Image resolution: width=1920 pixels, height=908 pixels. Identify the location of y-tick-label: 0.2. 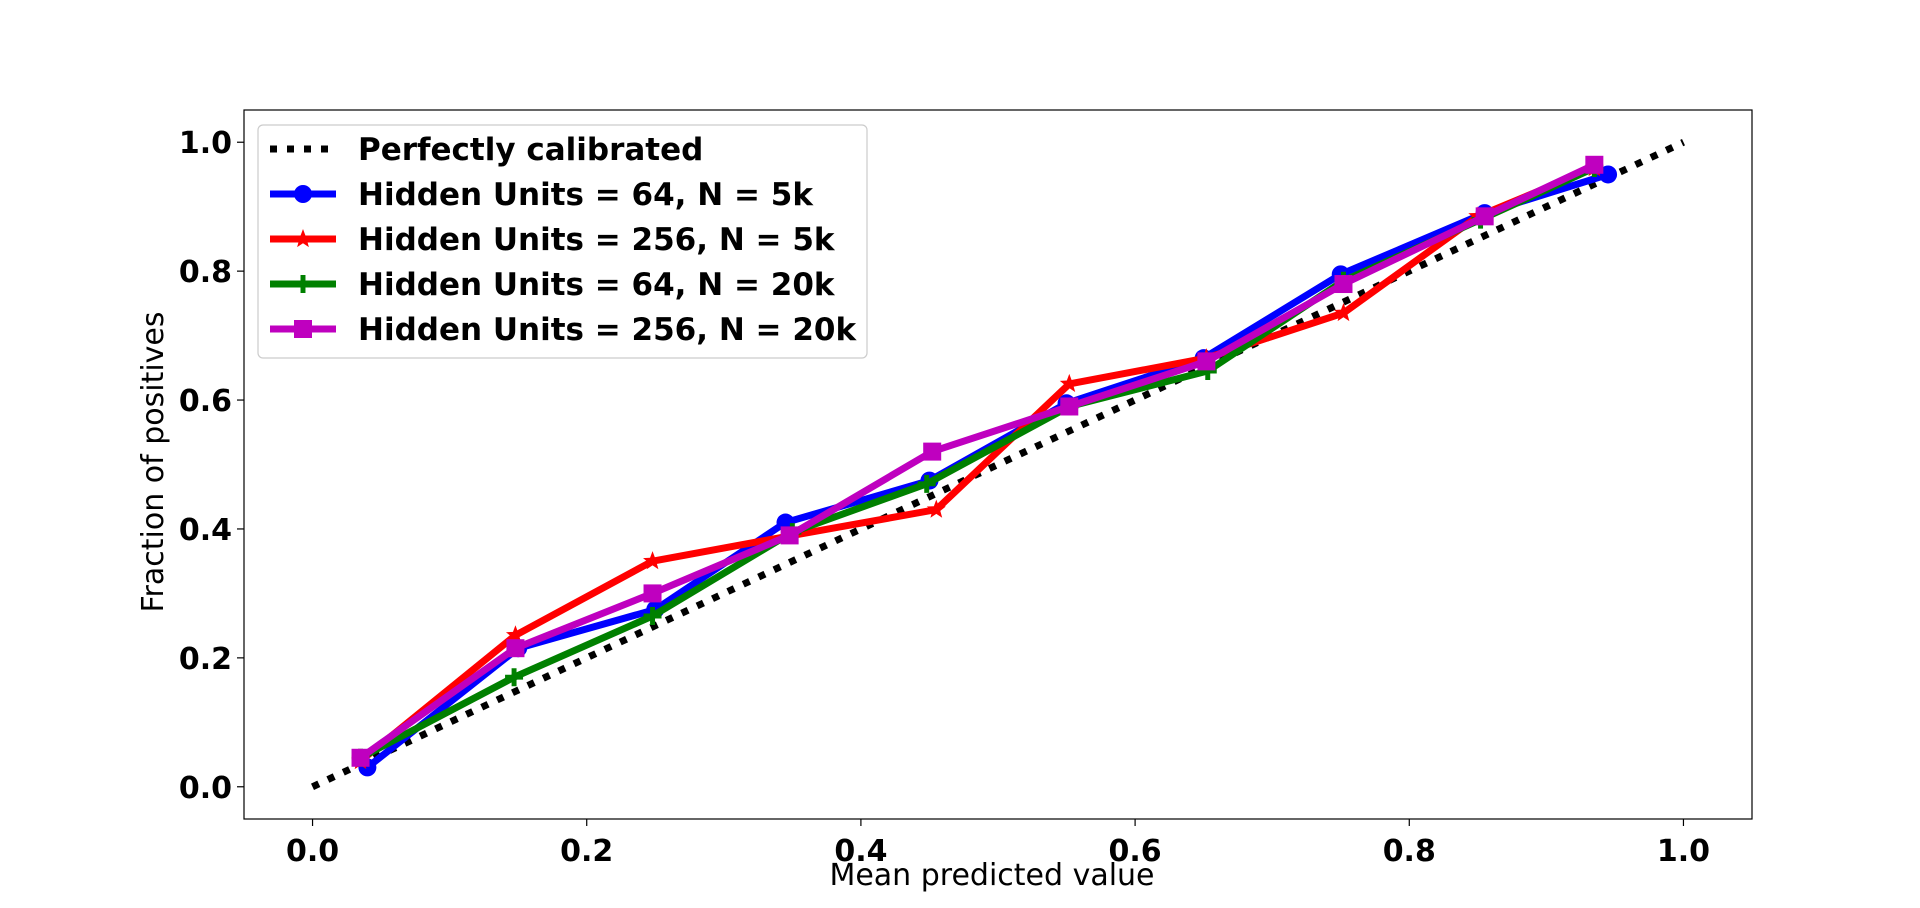
(205, 659).